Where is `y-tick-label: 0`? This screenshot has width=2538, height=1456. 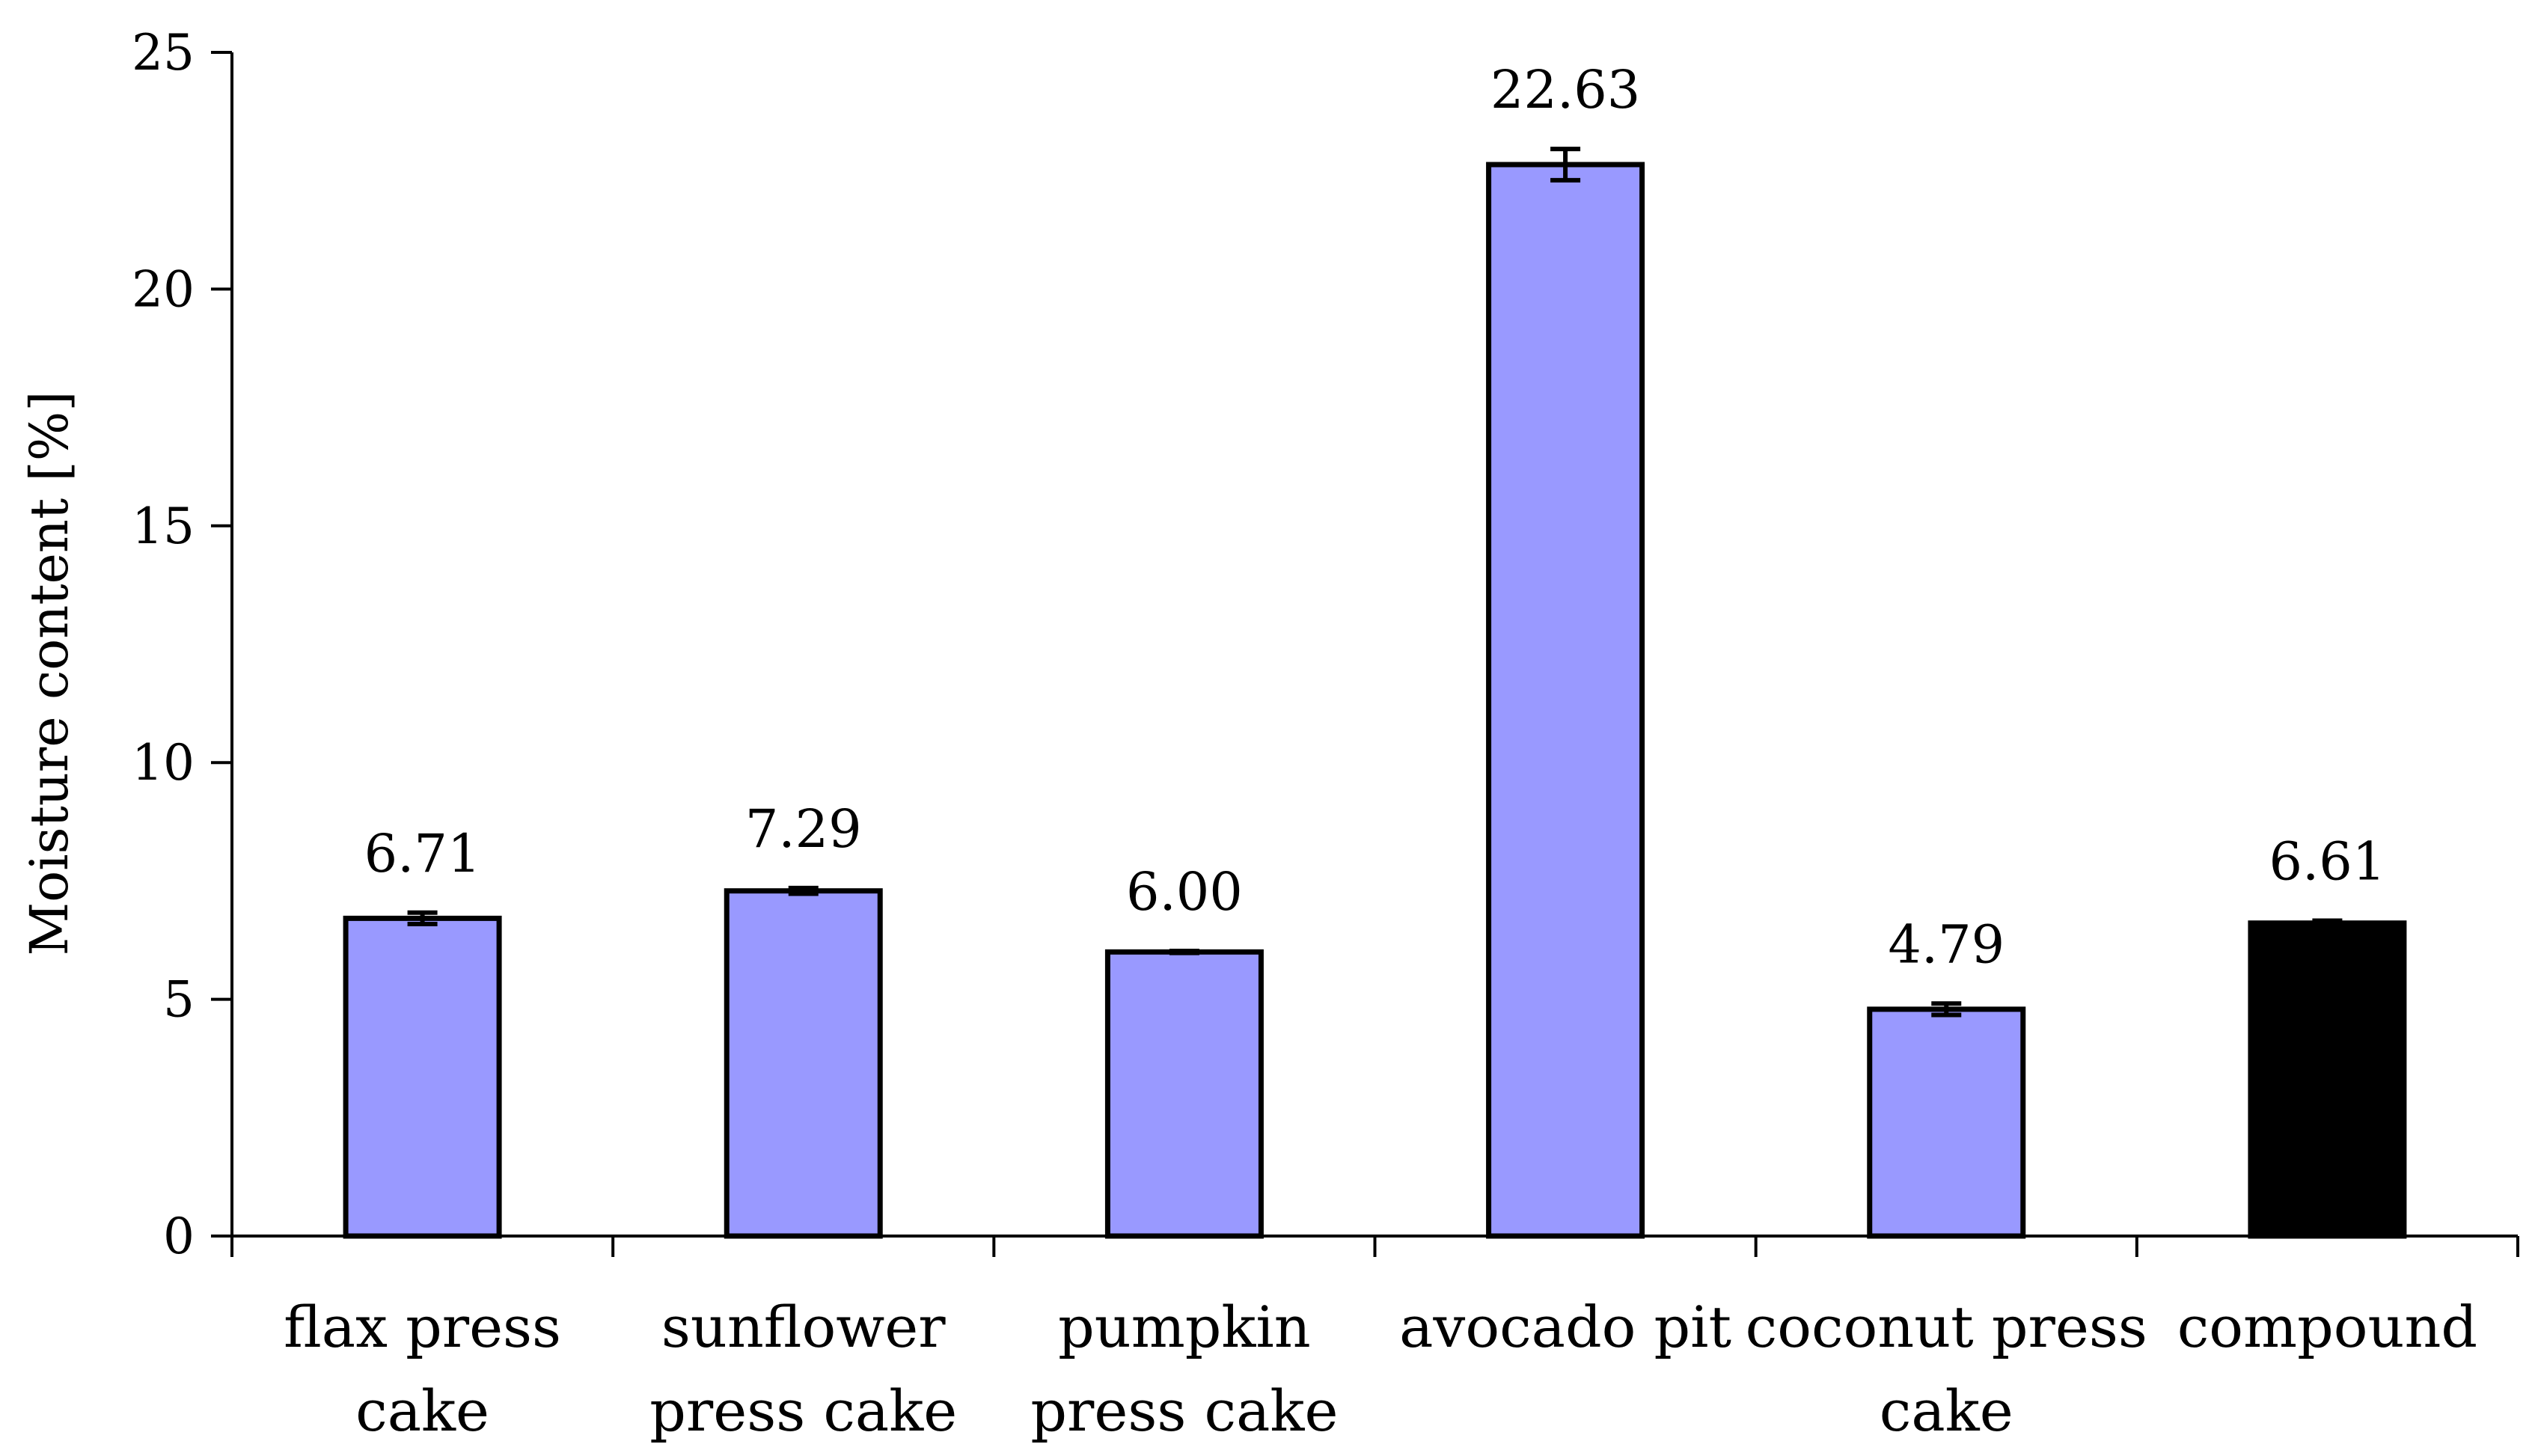
y-tick-label: 0 is located at coordinates (179, 1236).